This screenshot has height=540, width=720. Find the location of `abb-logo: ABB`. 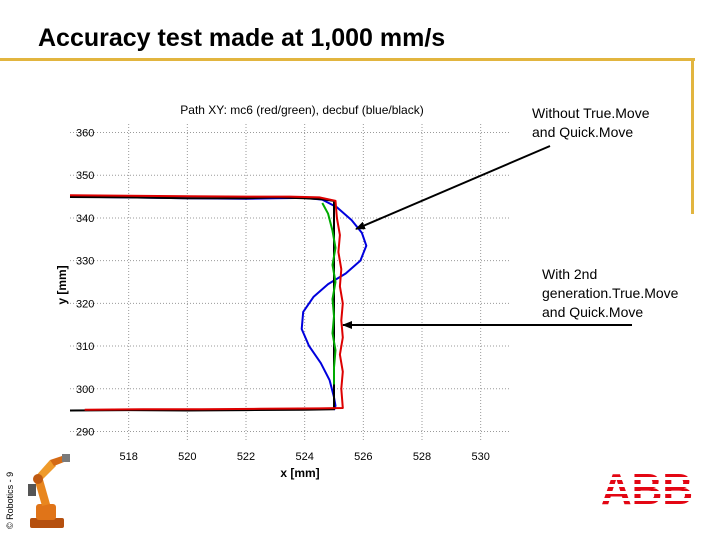

abb-logo: ABB is located at coordinates (647, 488).